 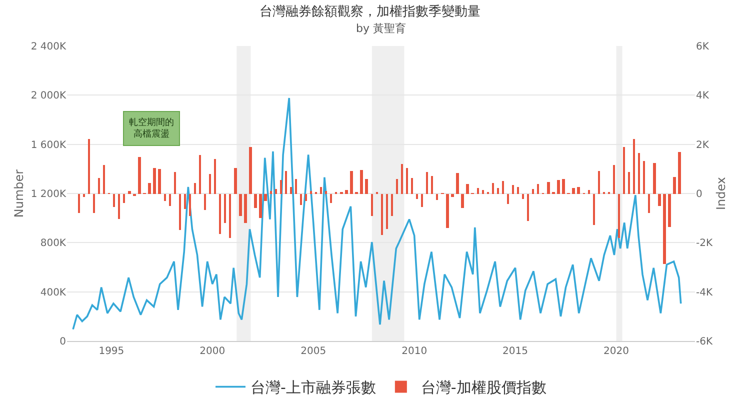 What do you see at coordinates (313, 351) in the screenshot?
I see `x-tick-label: 2005` at bounding box center [313, 351].